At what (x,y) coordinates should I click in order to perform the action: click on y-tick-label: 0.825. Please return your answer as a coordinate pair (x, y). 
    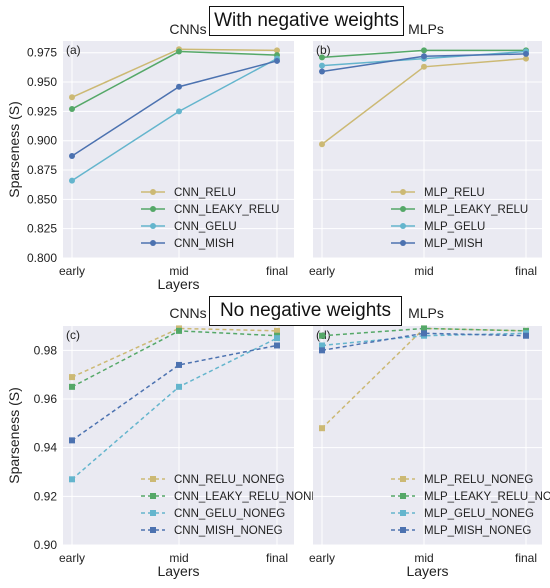
    Looking at the image, I should click on (42, 229).